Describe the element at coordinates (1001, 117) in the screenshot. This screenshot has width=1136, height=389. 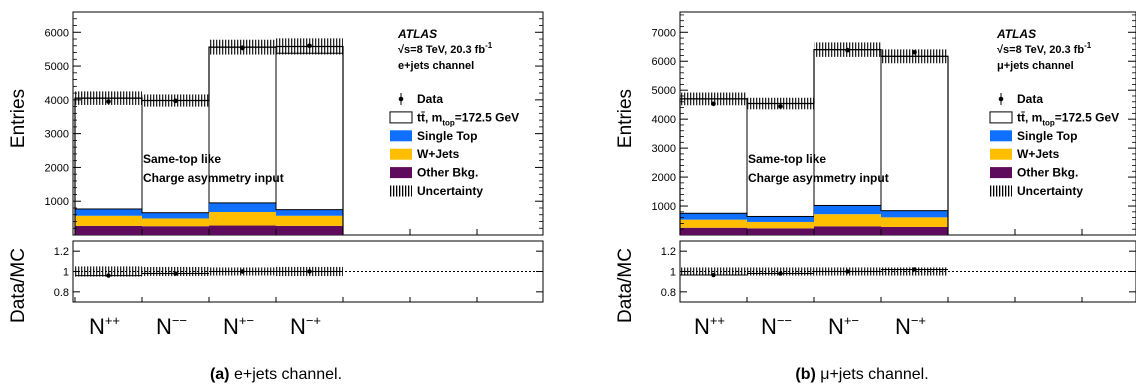
I see `legend-ttbar-swatch` at that location.